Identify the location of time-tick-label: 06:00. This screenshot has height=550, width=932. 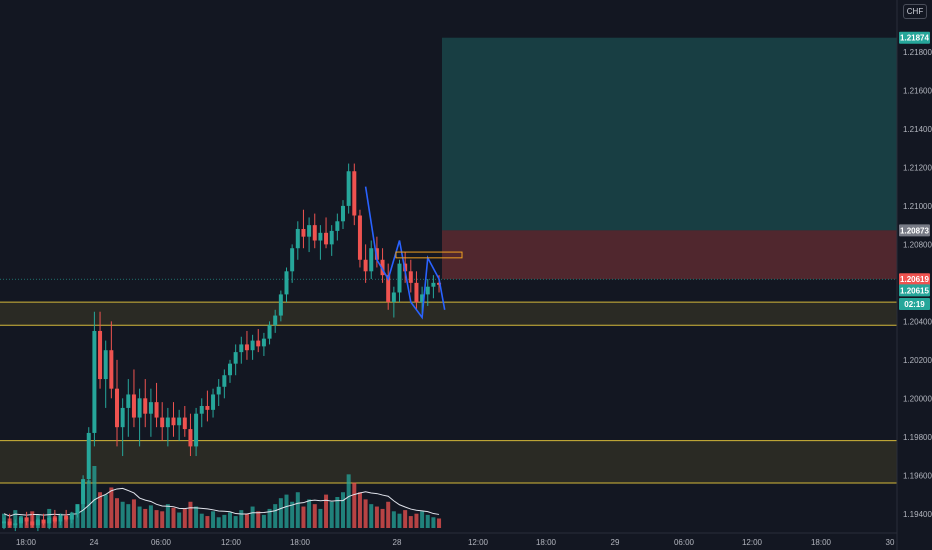
(161, 542).